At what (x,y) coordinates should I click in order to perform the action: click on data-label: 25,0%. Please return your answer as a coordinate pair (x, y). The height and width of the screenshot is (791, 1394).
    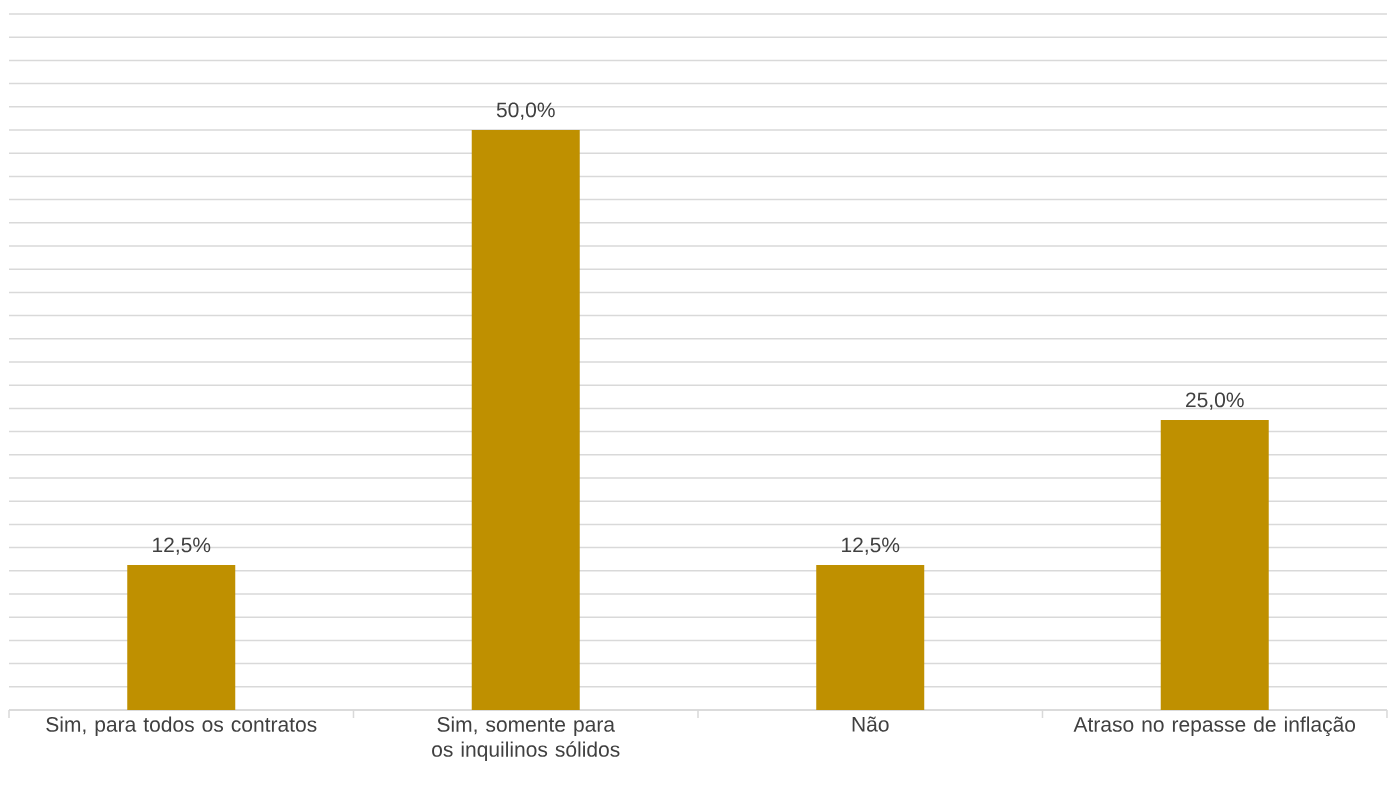
    Looking at the image, I should click on (1215, 401).